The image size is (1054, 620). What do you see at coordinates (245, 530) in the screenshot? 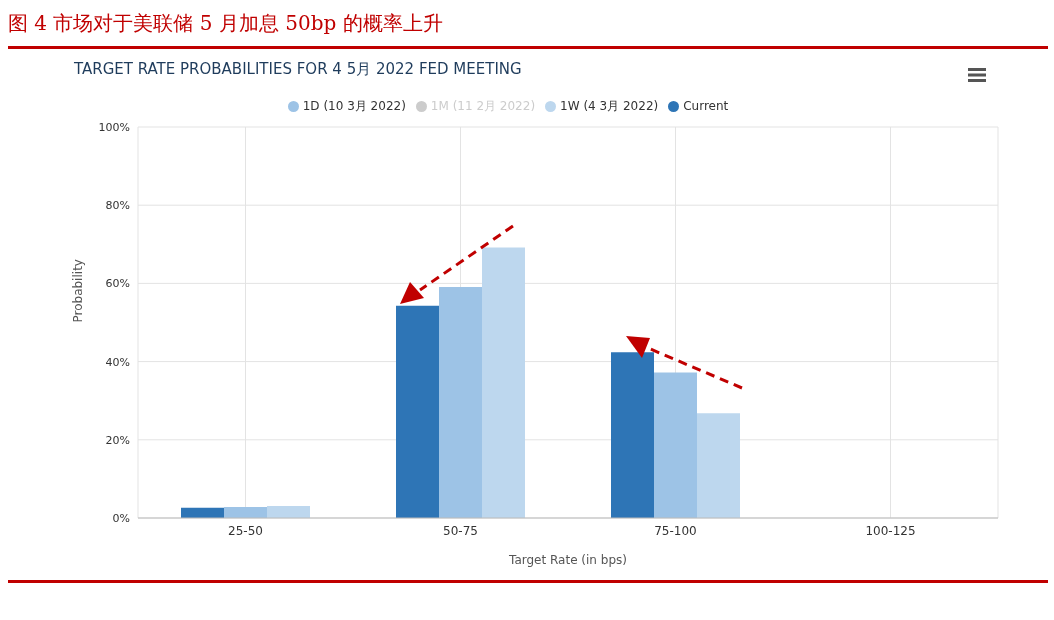
I see `x-tick-label: 25-50` at bounding box center [245, 530].